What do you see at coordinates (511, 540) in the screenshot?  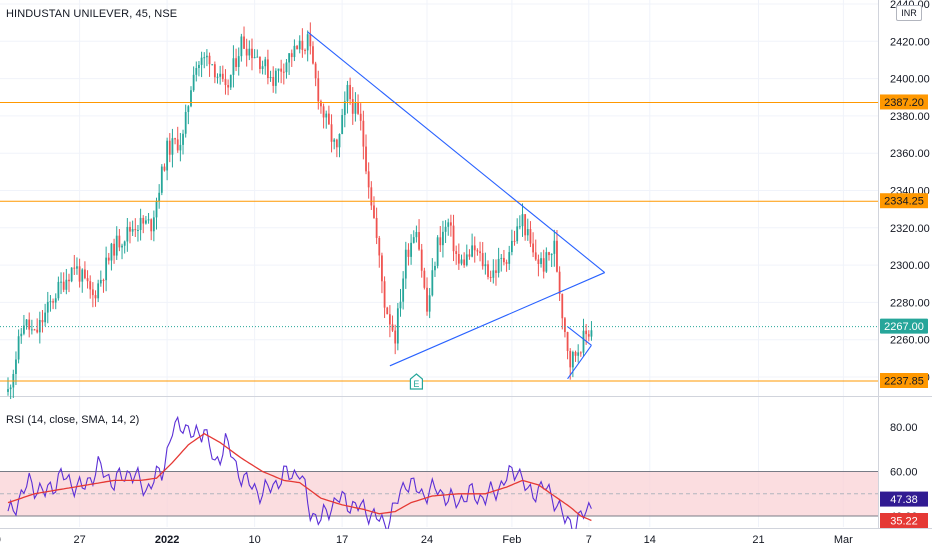 I see `time-tick-label: Feb` at bounding box center [511, 540].